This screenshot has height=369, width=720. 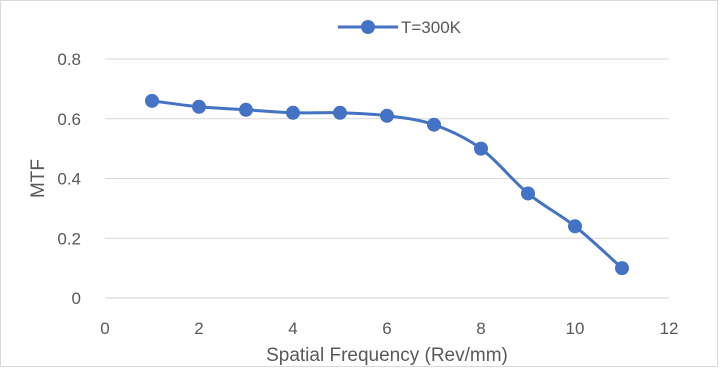 What do you see at coordinates (198, 328) in the screenshot?
I see `x-tick-label: 2` at bounding box center [198, 328].